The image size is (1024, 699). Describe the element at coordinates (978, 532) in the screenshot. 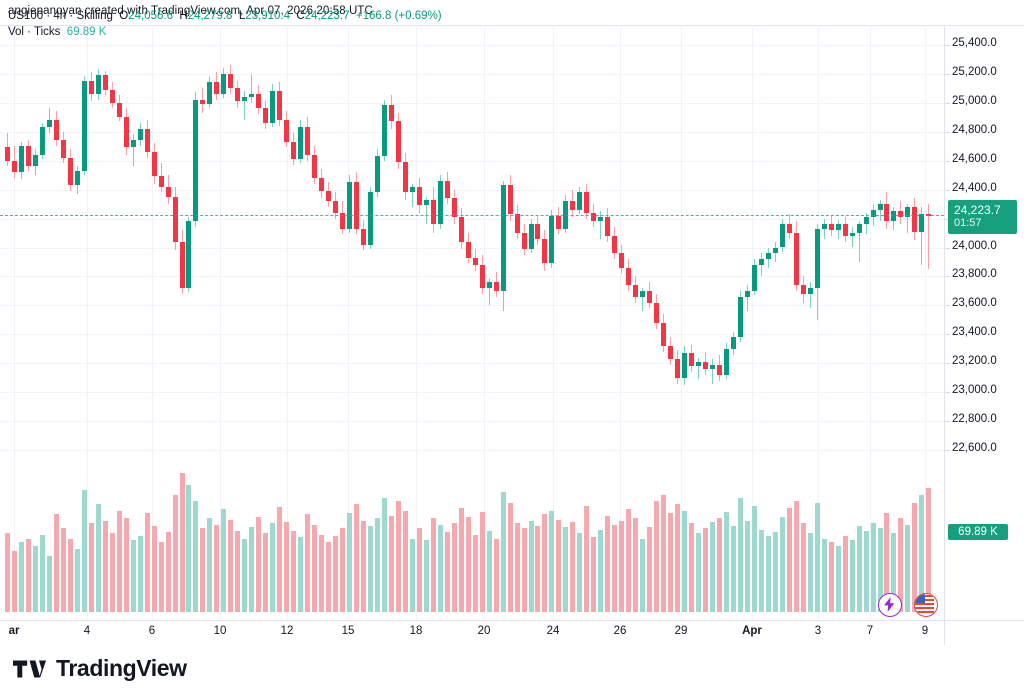

I see `volume-value-badge: 69.89 K` at that location.